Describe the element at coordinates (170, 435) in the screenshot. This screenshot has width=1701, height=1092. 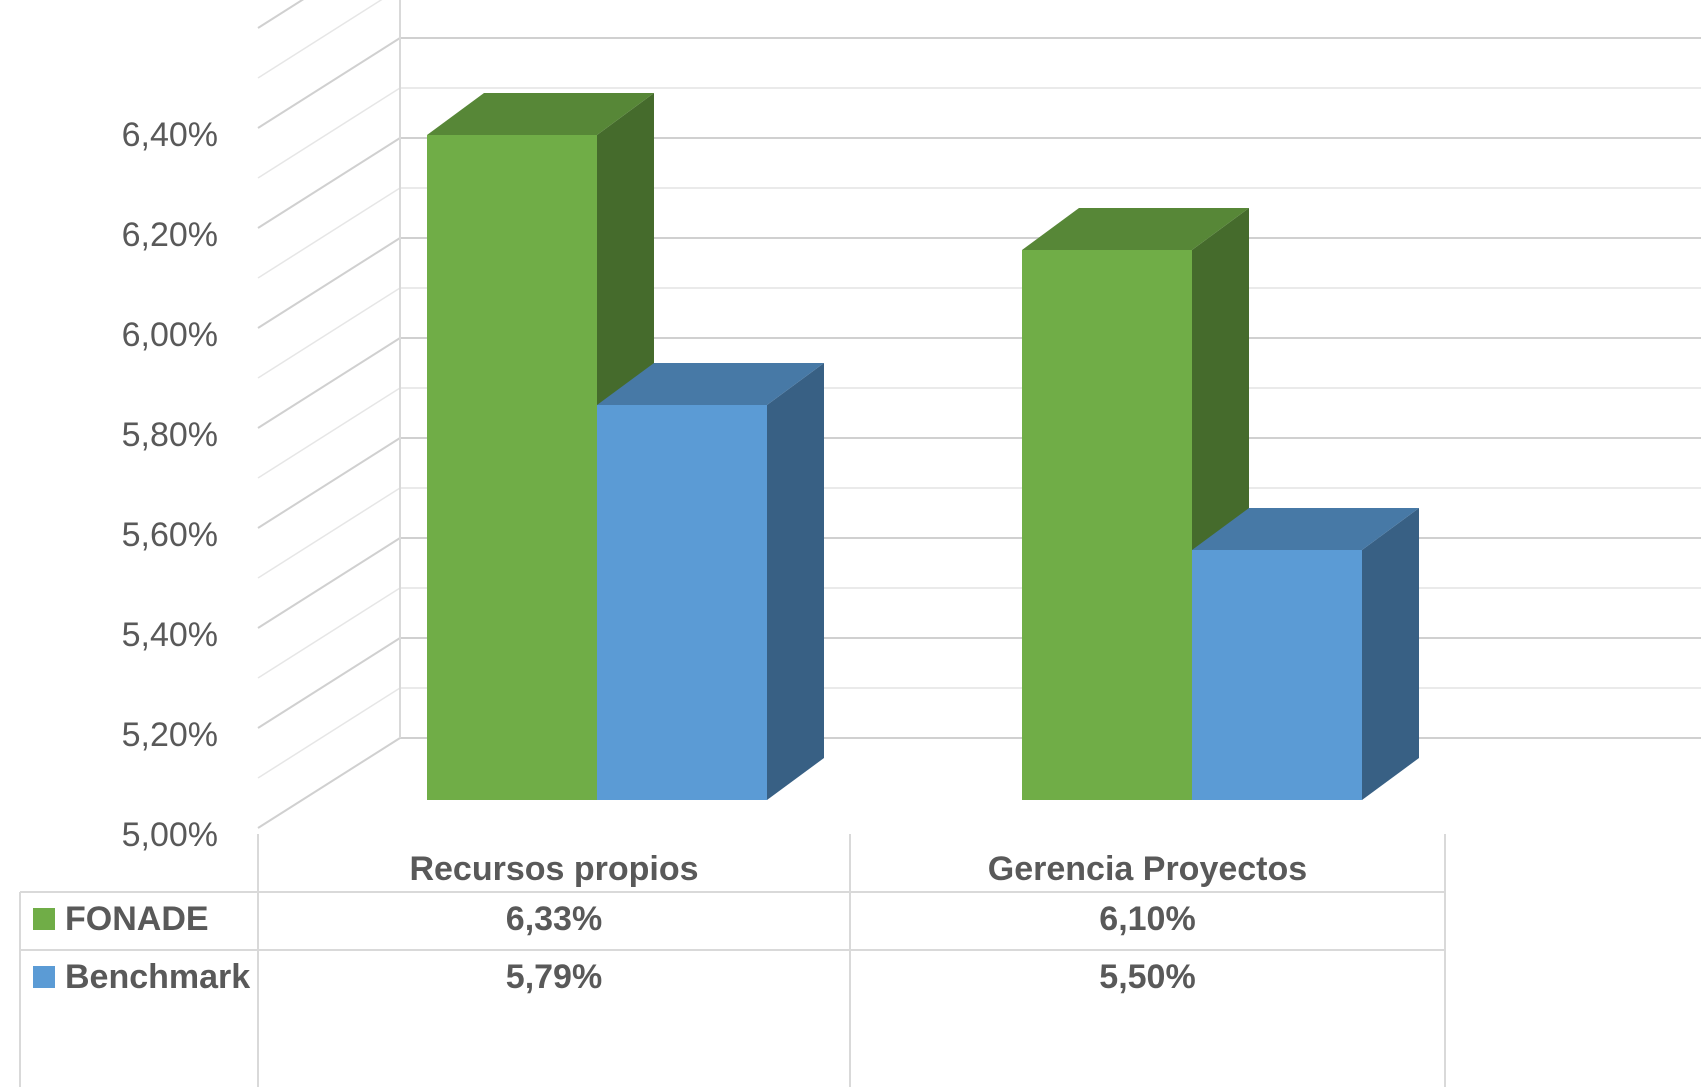
I see `y-tick-label: 5,80%` at that location.